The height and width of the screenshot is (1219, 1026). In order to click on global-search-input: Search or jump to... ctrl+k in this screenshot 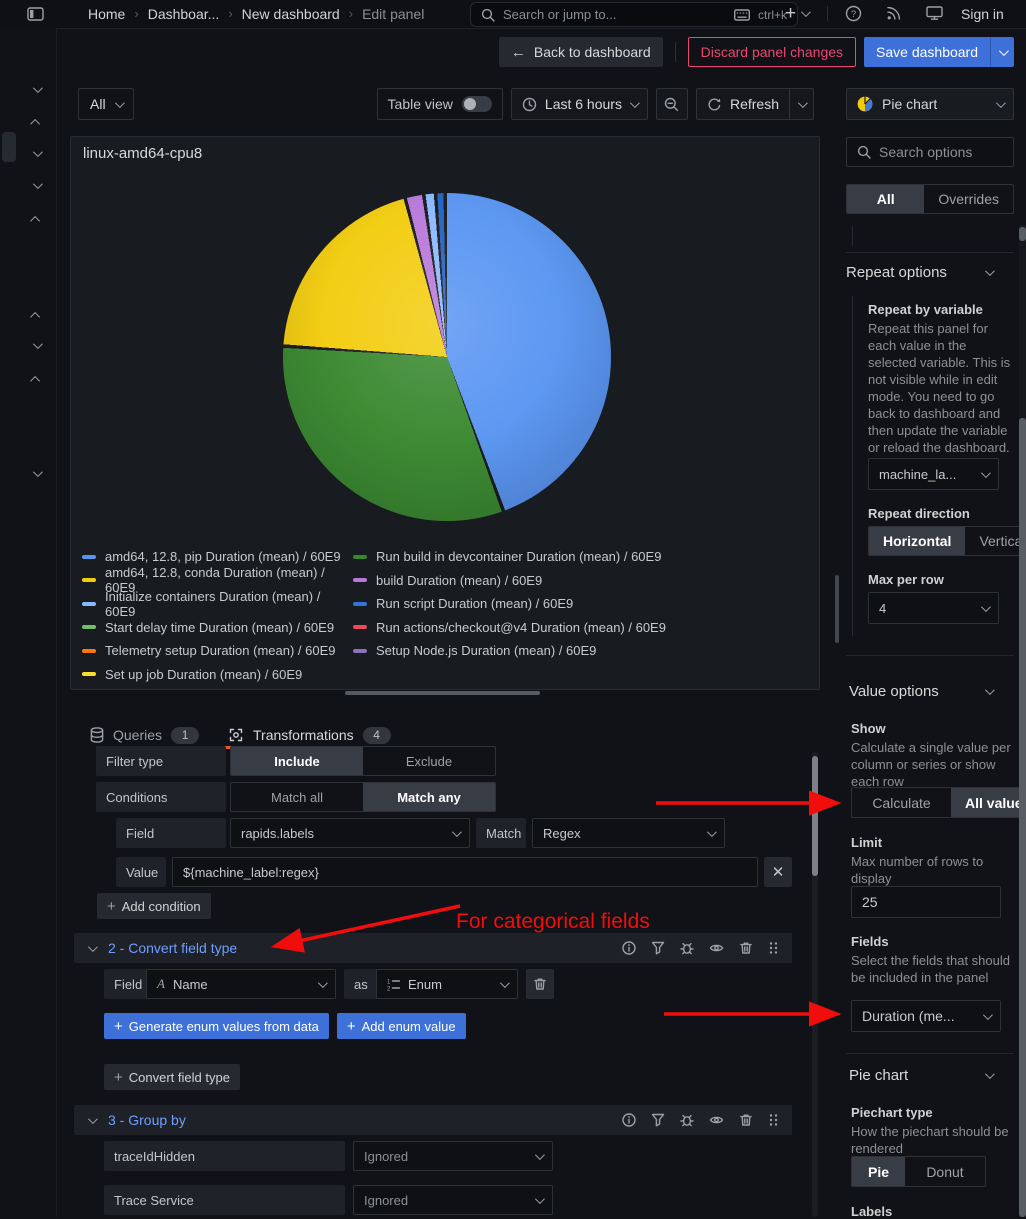, I will do `click(634, 14)`.